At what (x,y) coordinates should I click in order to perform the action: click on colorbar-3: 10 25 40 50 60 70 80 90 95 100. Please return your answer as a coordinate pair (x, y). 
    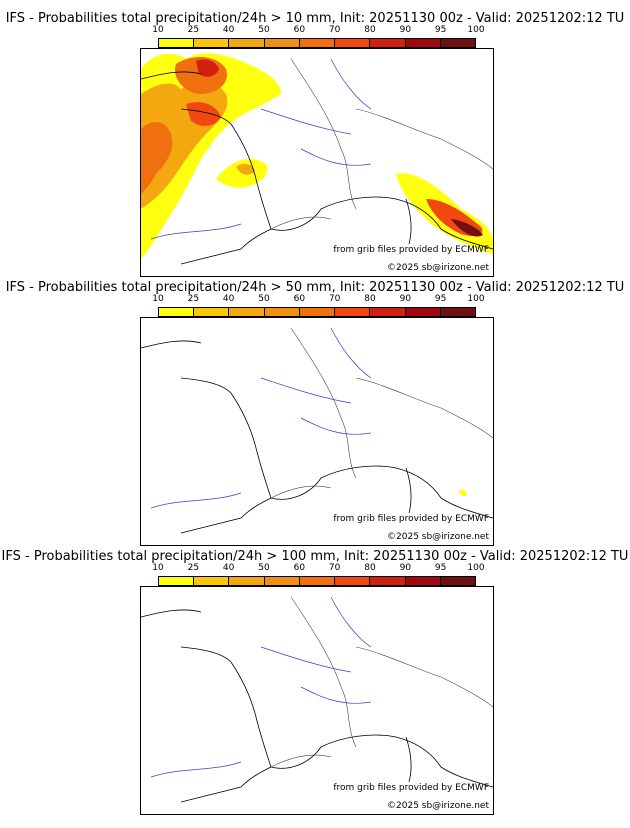
    Looking at the image, I should click on (318, 574).